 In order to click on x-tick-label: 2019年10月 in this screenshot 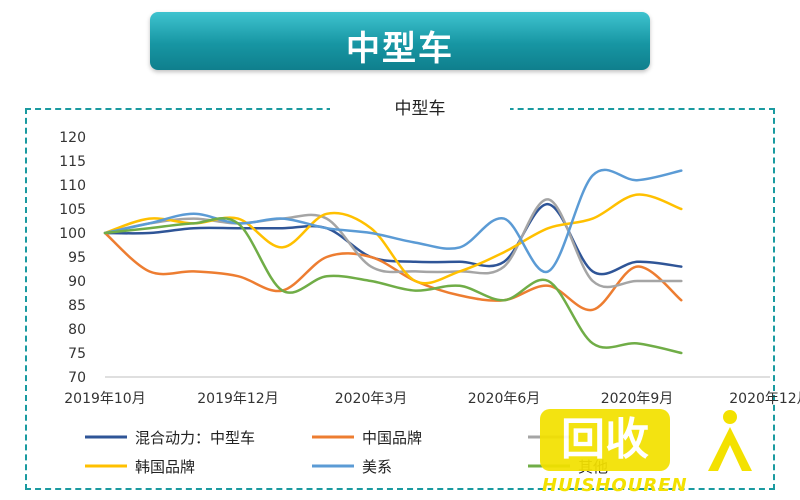, I will do `click(104, 399)`.